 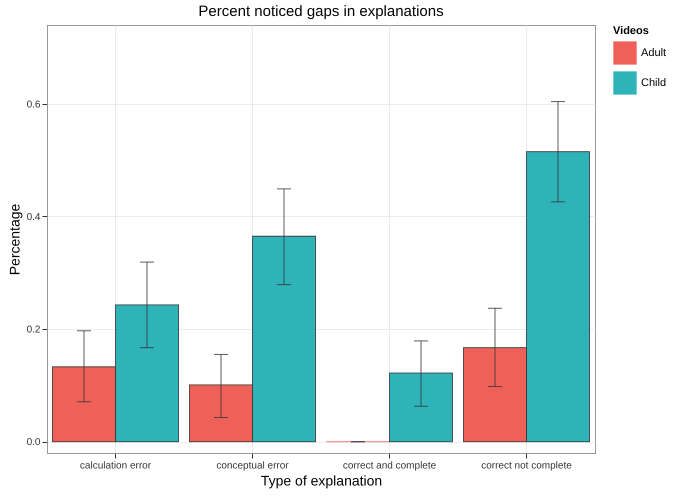 What do you see at coordinates (526, 466) in the screenshot?
I see `x-tick-label: correct not complete` at bounding box center [526, 466].